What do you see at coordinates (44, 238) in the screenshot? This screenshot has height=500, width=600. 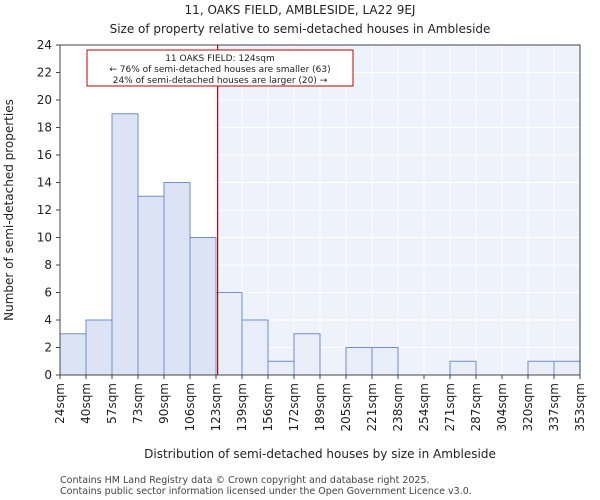 I see `y-tick-label: 10` at bounding box center [44, 238].